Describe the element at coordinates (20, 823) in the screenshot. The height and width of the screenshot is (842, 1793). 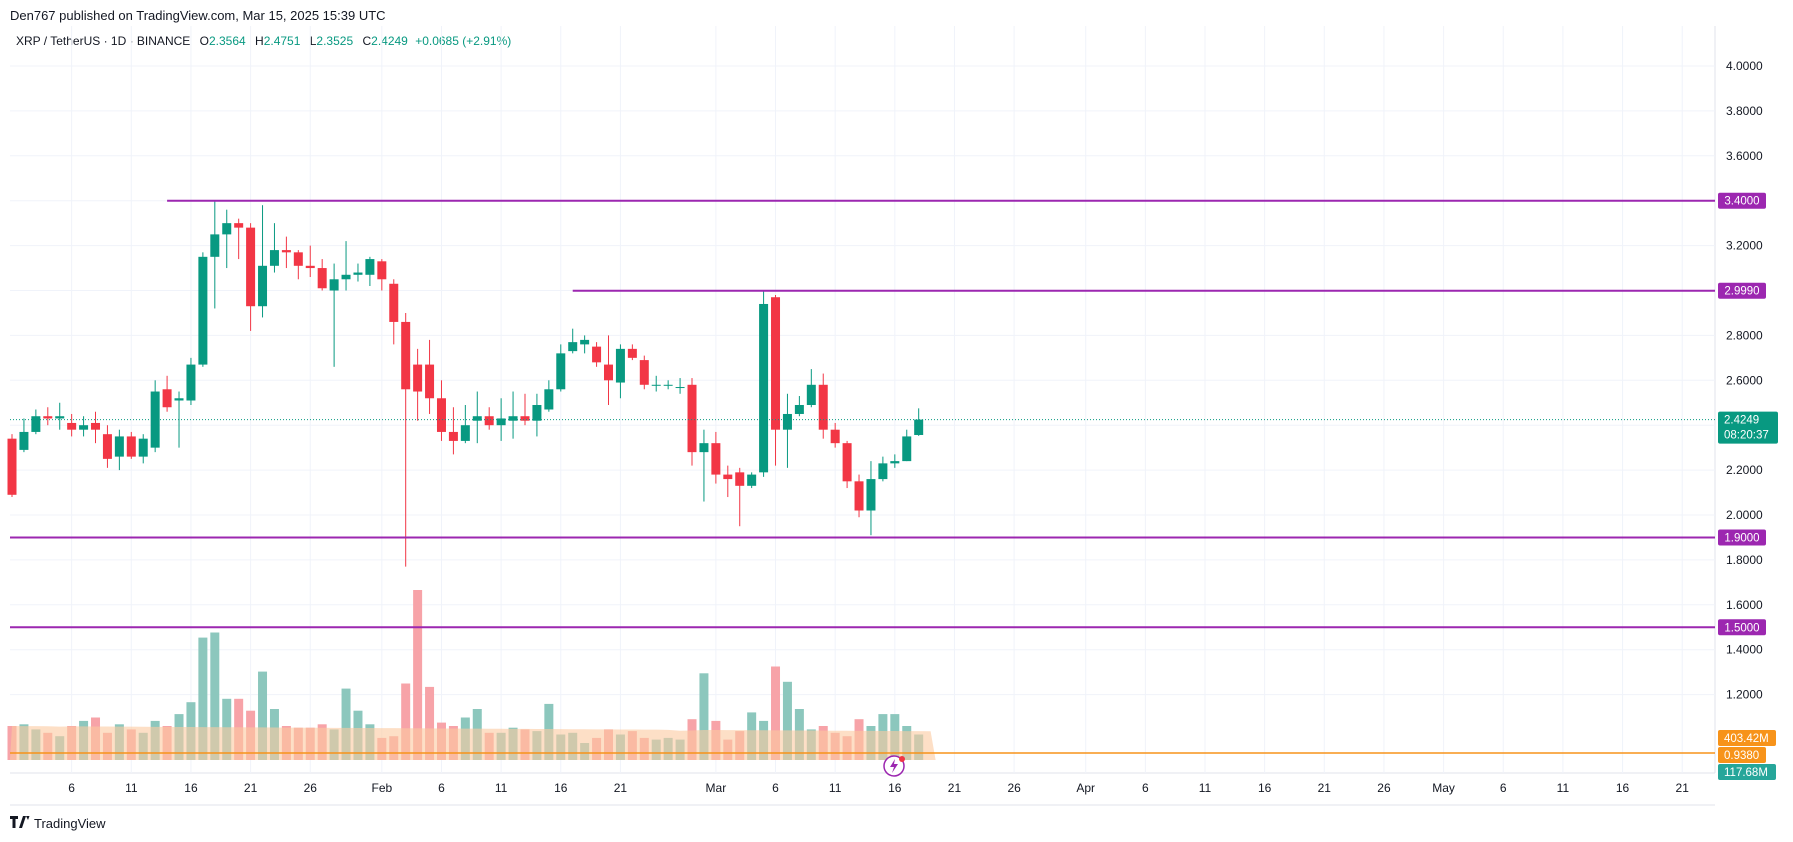
I see `tradingview-logo-icon` at that location.